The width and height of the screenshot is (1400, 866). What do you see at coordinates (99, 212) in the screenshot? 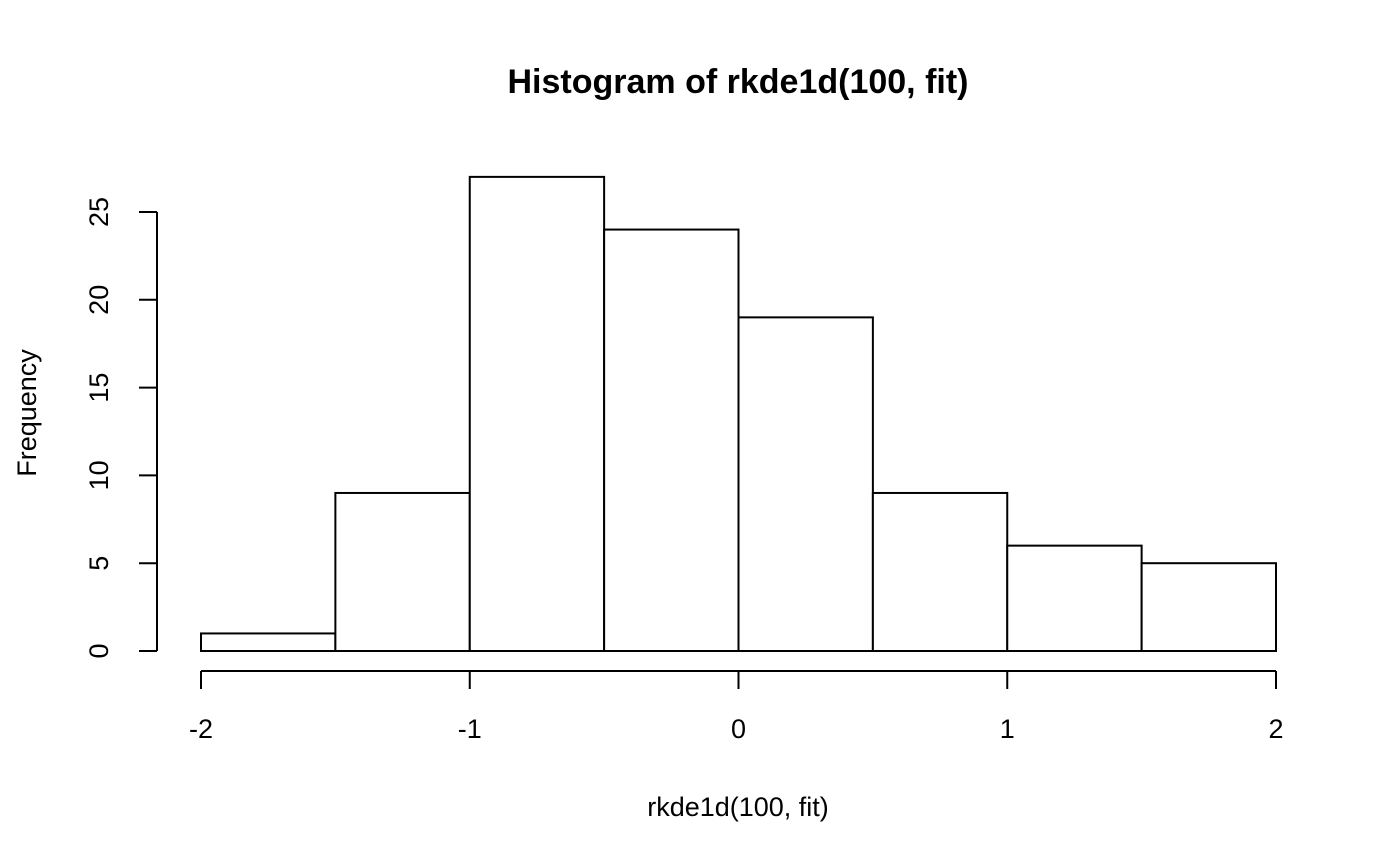
I see `y-tick-label-5: 25` at bounding box center [99, 212].